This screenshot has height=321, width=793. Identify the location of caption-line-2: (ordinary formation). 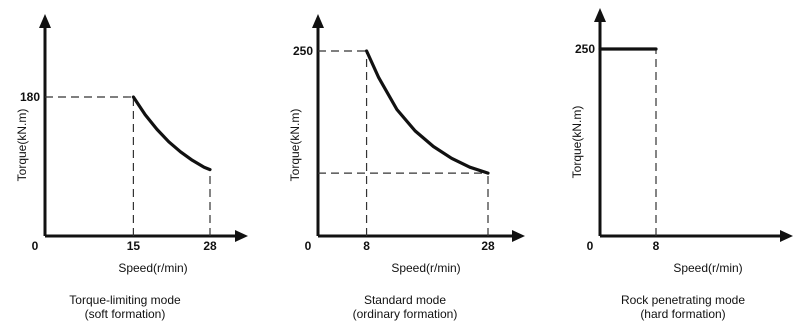
(405, 314).